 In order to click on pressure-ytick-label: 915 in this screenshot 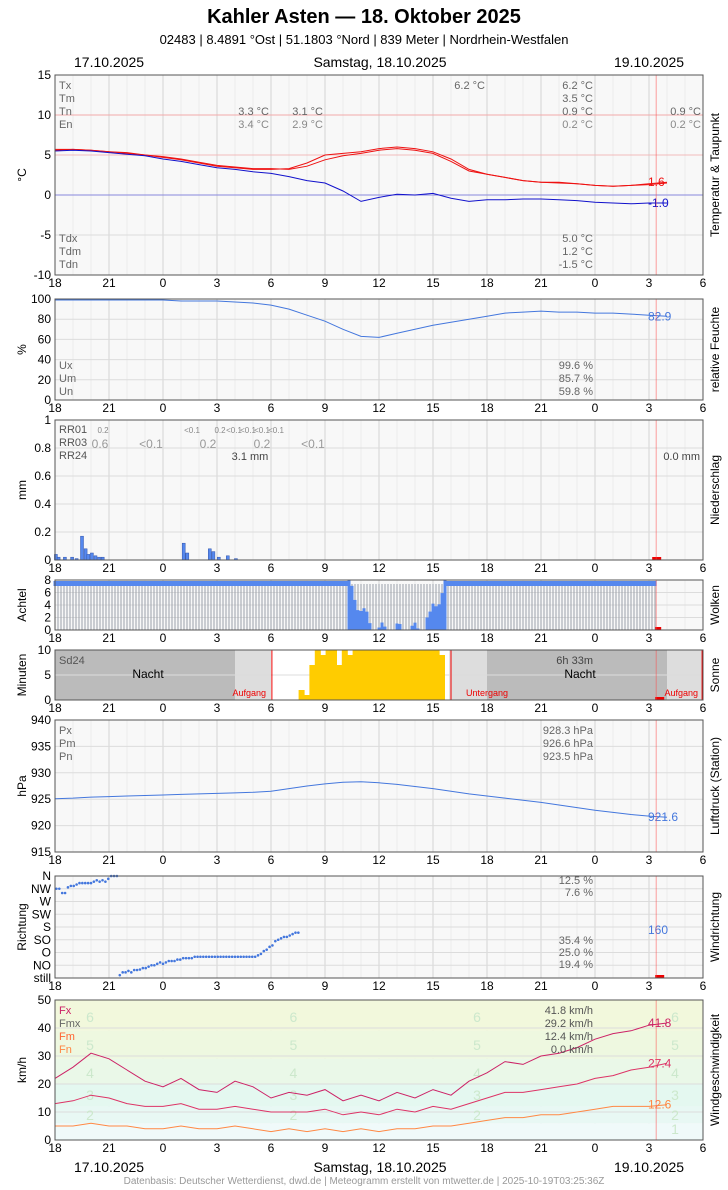, I will do `click(41, 852)`.